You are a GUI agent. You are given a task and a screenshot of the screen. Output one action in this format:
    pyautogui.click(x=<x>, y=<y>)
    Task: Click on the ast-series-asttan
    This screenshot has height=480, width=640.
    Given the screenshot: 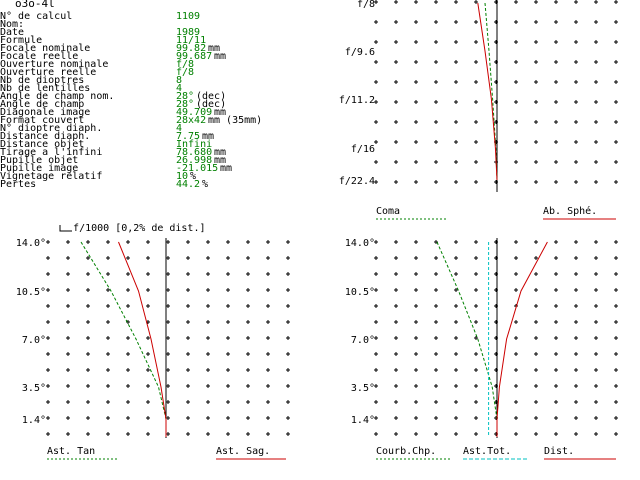 What is the action you would take?
    pyautogui.click(x=123, y=339)
    